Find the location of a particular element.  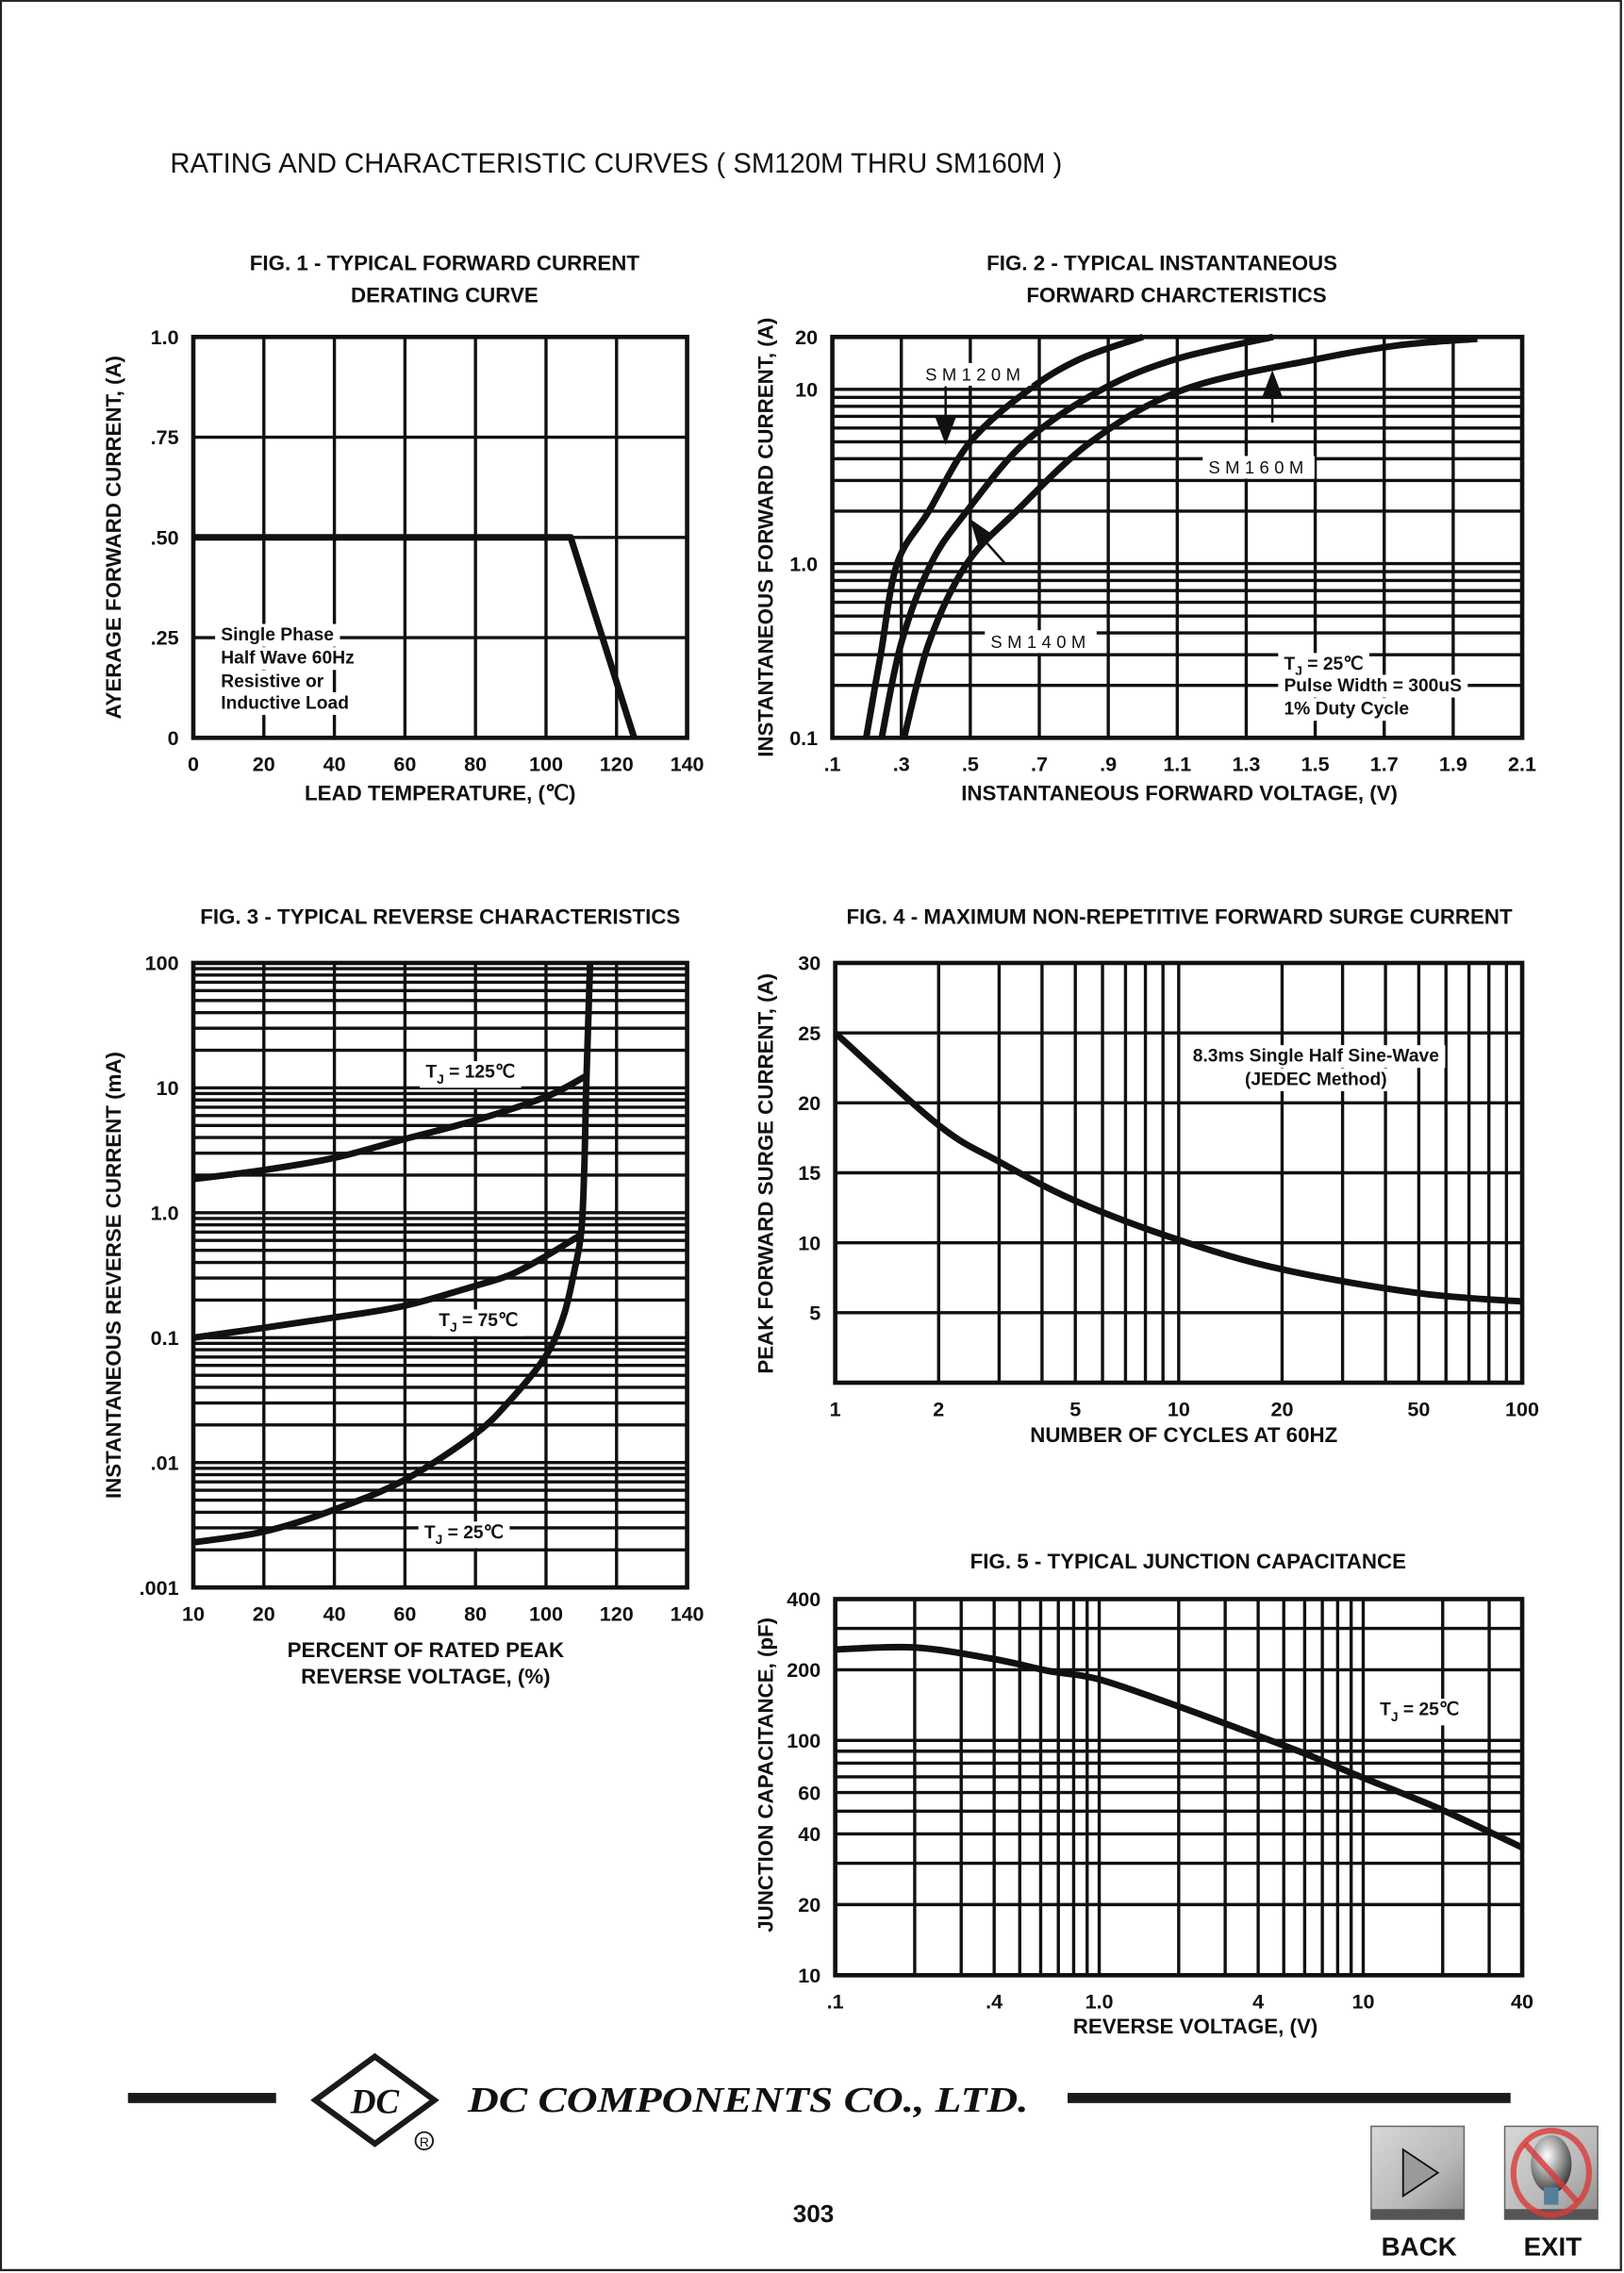

y-axis-title: INSTANTANEOUS FORWARD CURRENT, (A) is located at coordinates (765, 537).